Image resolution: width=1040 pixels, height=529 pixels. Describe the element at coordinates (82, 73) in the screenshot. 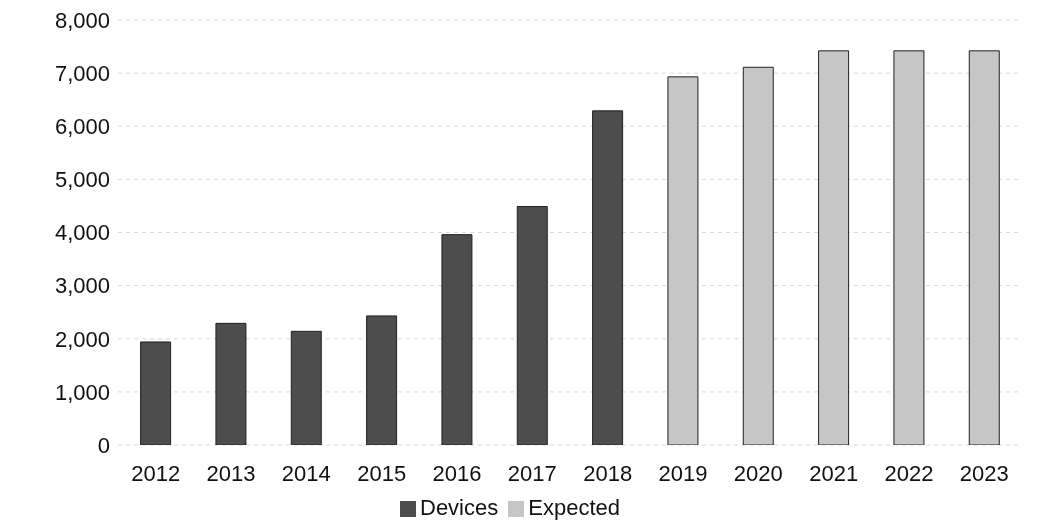

I see `y-tick-label: 7,000` at that location.